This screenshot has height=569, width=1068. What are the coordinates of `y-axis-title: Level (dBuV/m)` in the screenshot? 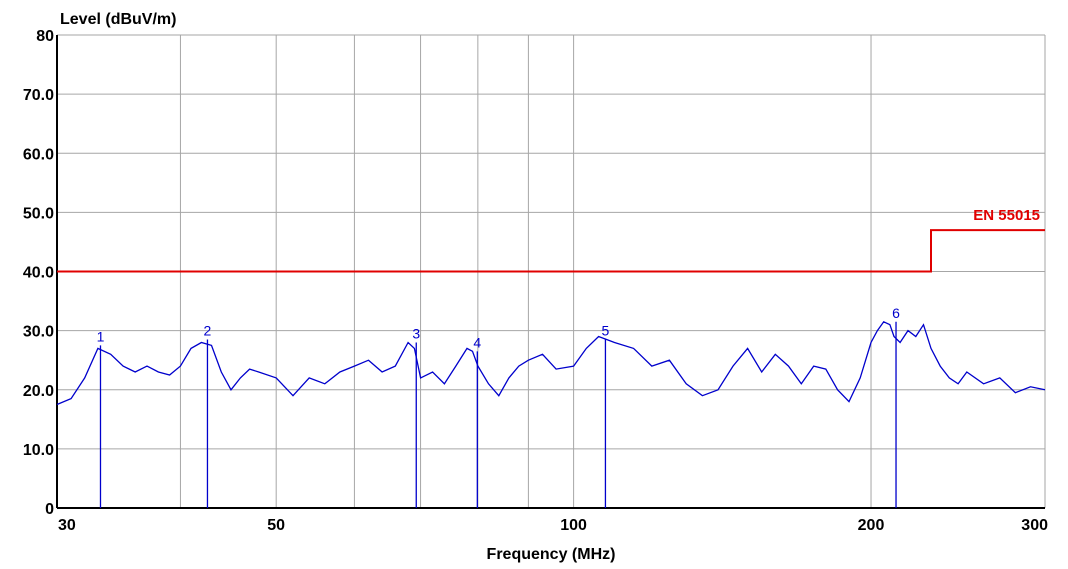 It's located at (118, 19).